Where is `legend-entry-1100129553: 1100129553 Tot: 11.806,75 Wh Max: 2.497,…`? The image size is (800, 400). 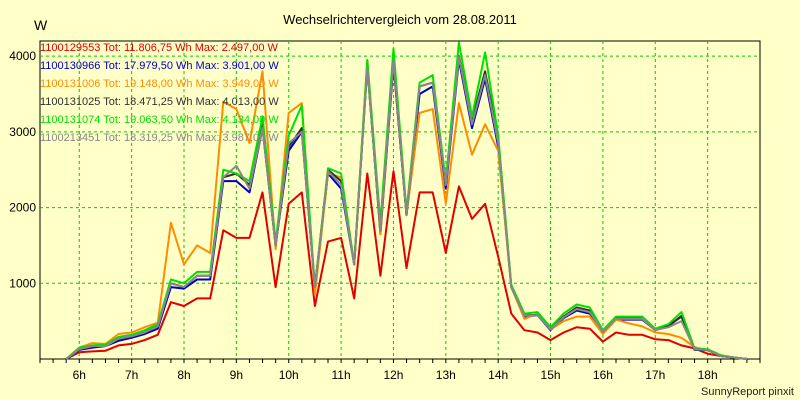 legend-entry-1100129553: 1100129553 Tot: 11.806,75 Wh Max: 2.497,… is located at coordinates (159, 48).